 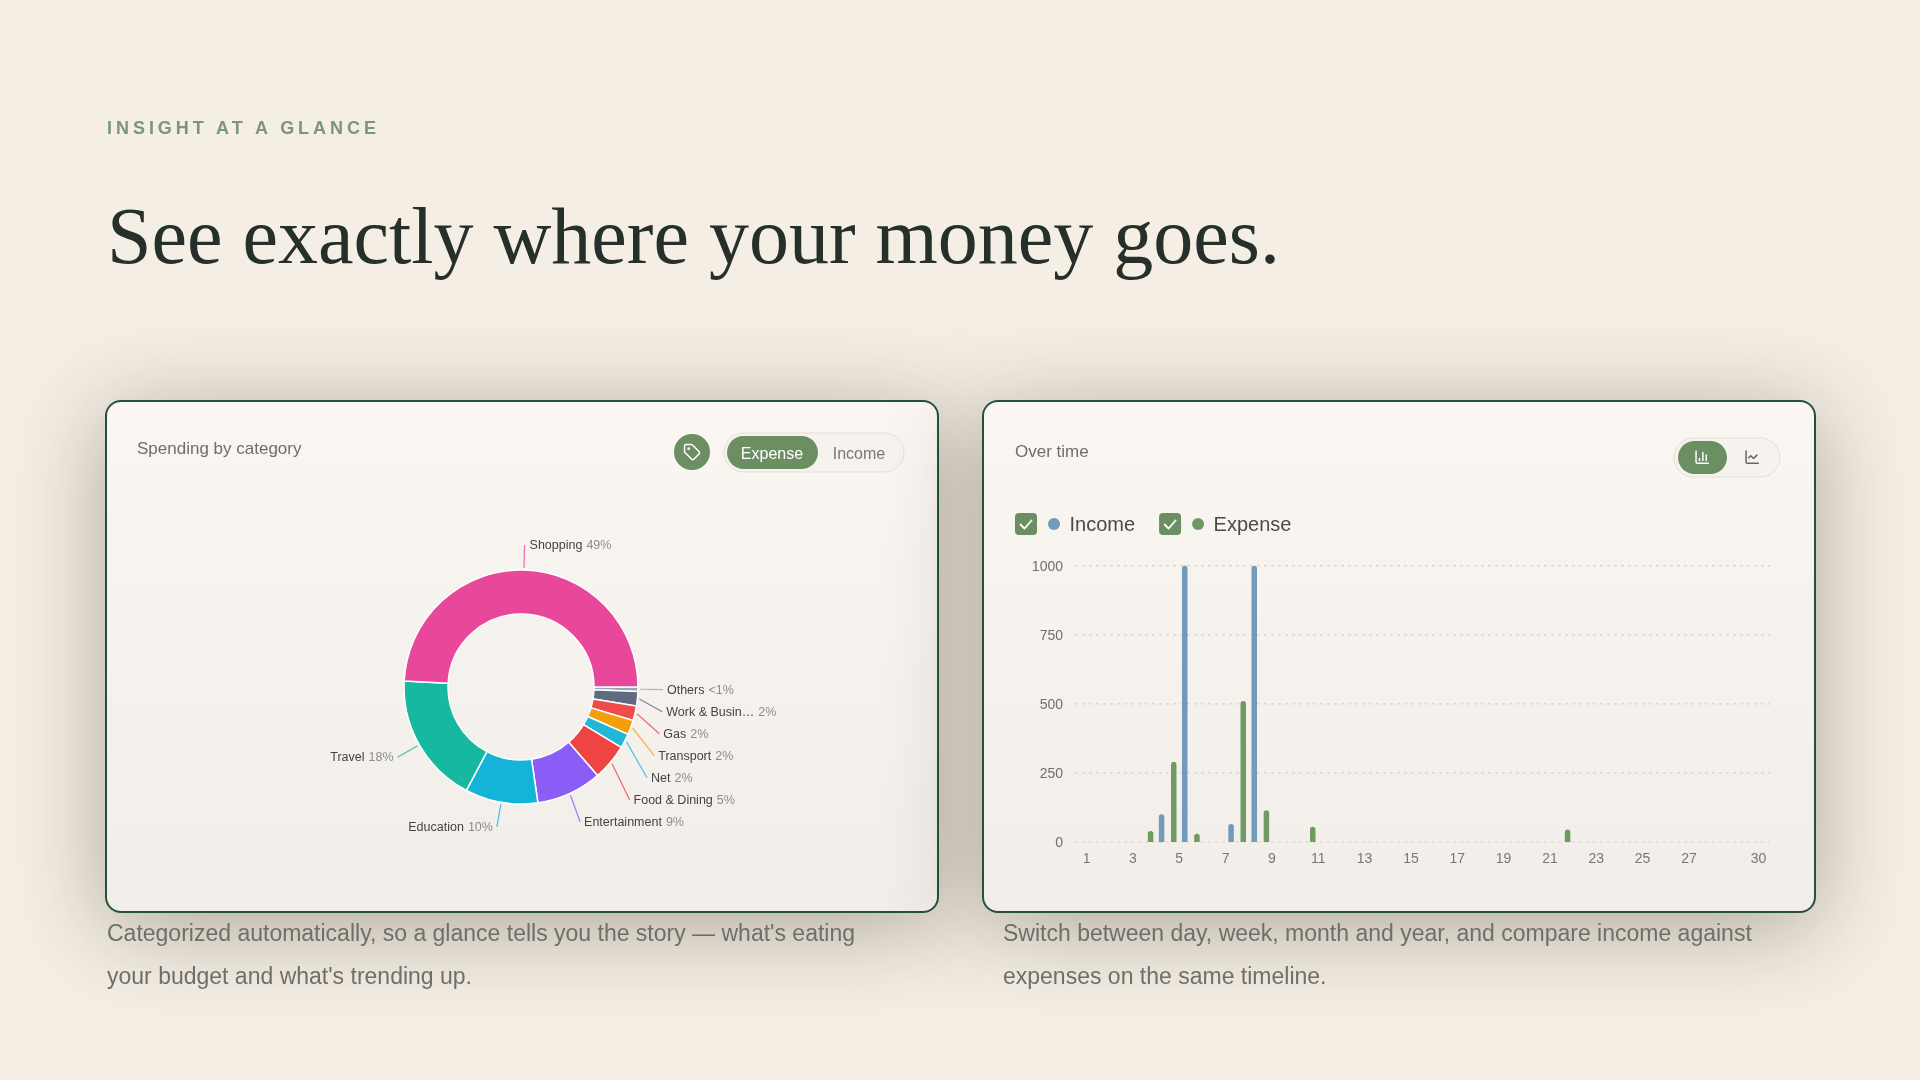 I want to click on data-label: 10%, so click(x=480, y=826).